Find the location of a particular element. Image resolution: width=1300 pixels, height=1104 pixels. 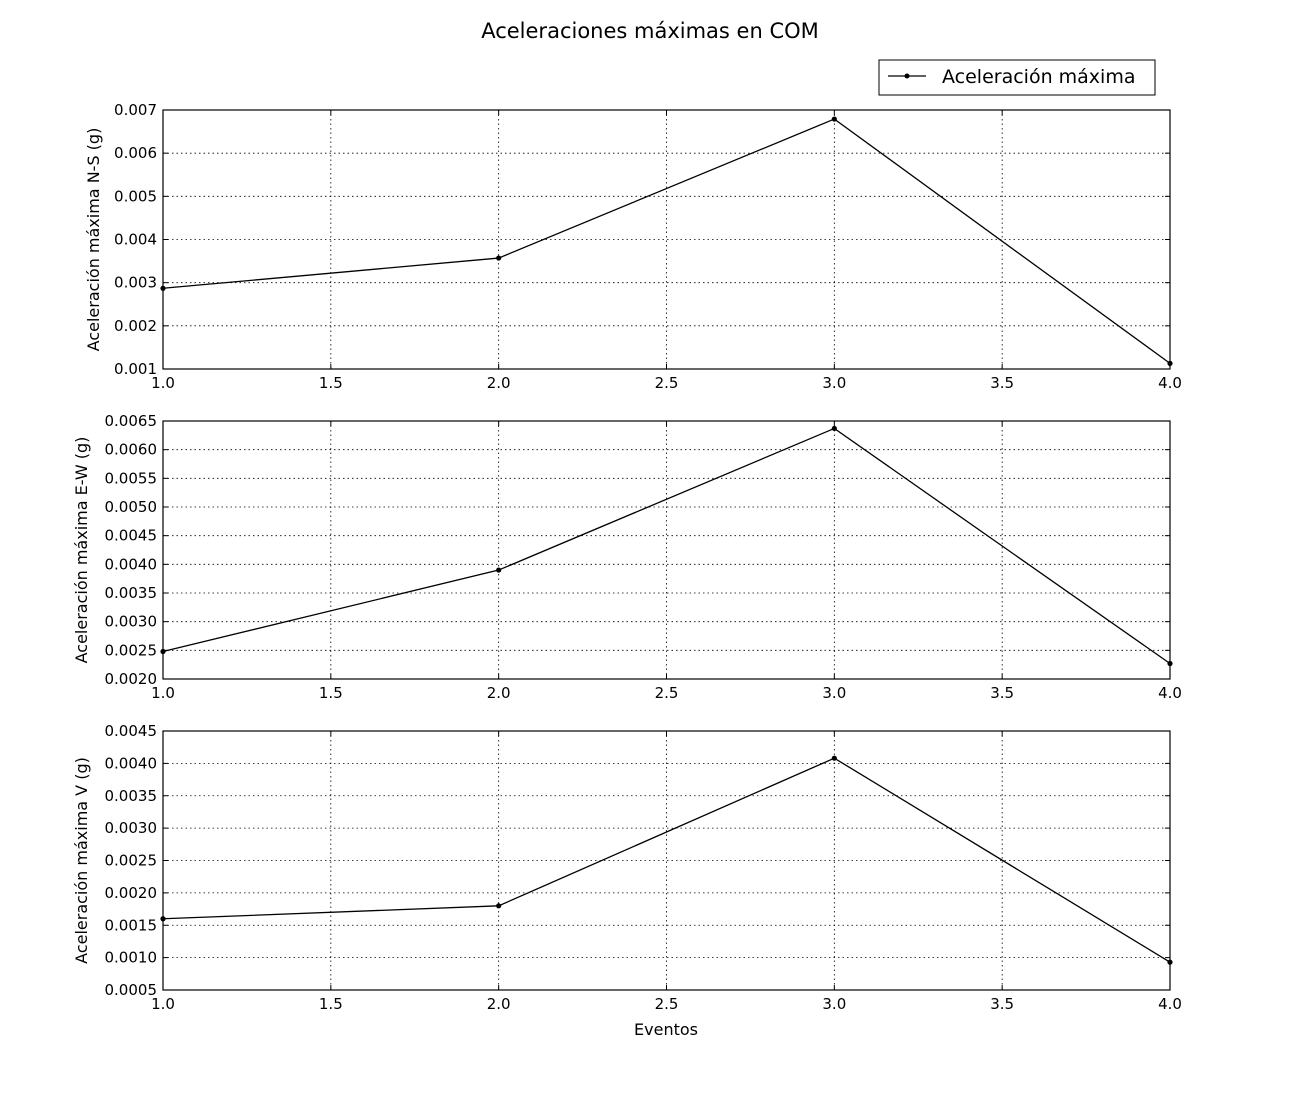

x-axis-label: Eventos is located at coordinates (666, 1029).